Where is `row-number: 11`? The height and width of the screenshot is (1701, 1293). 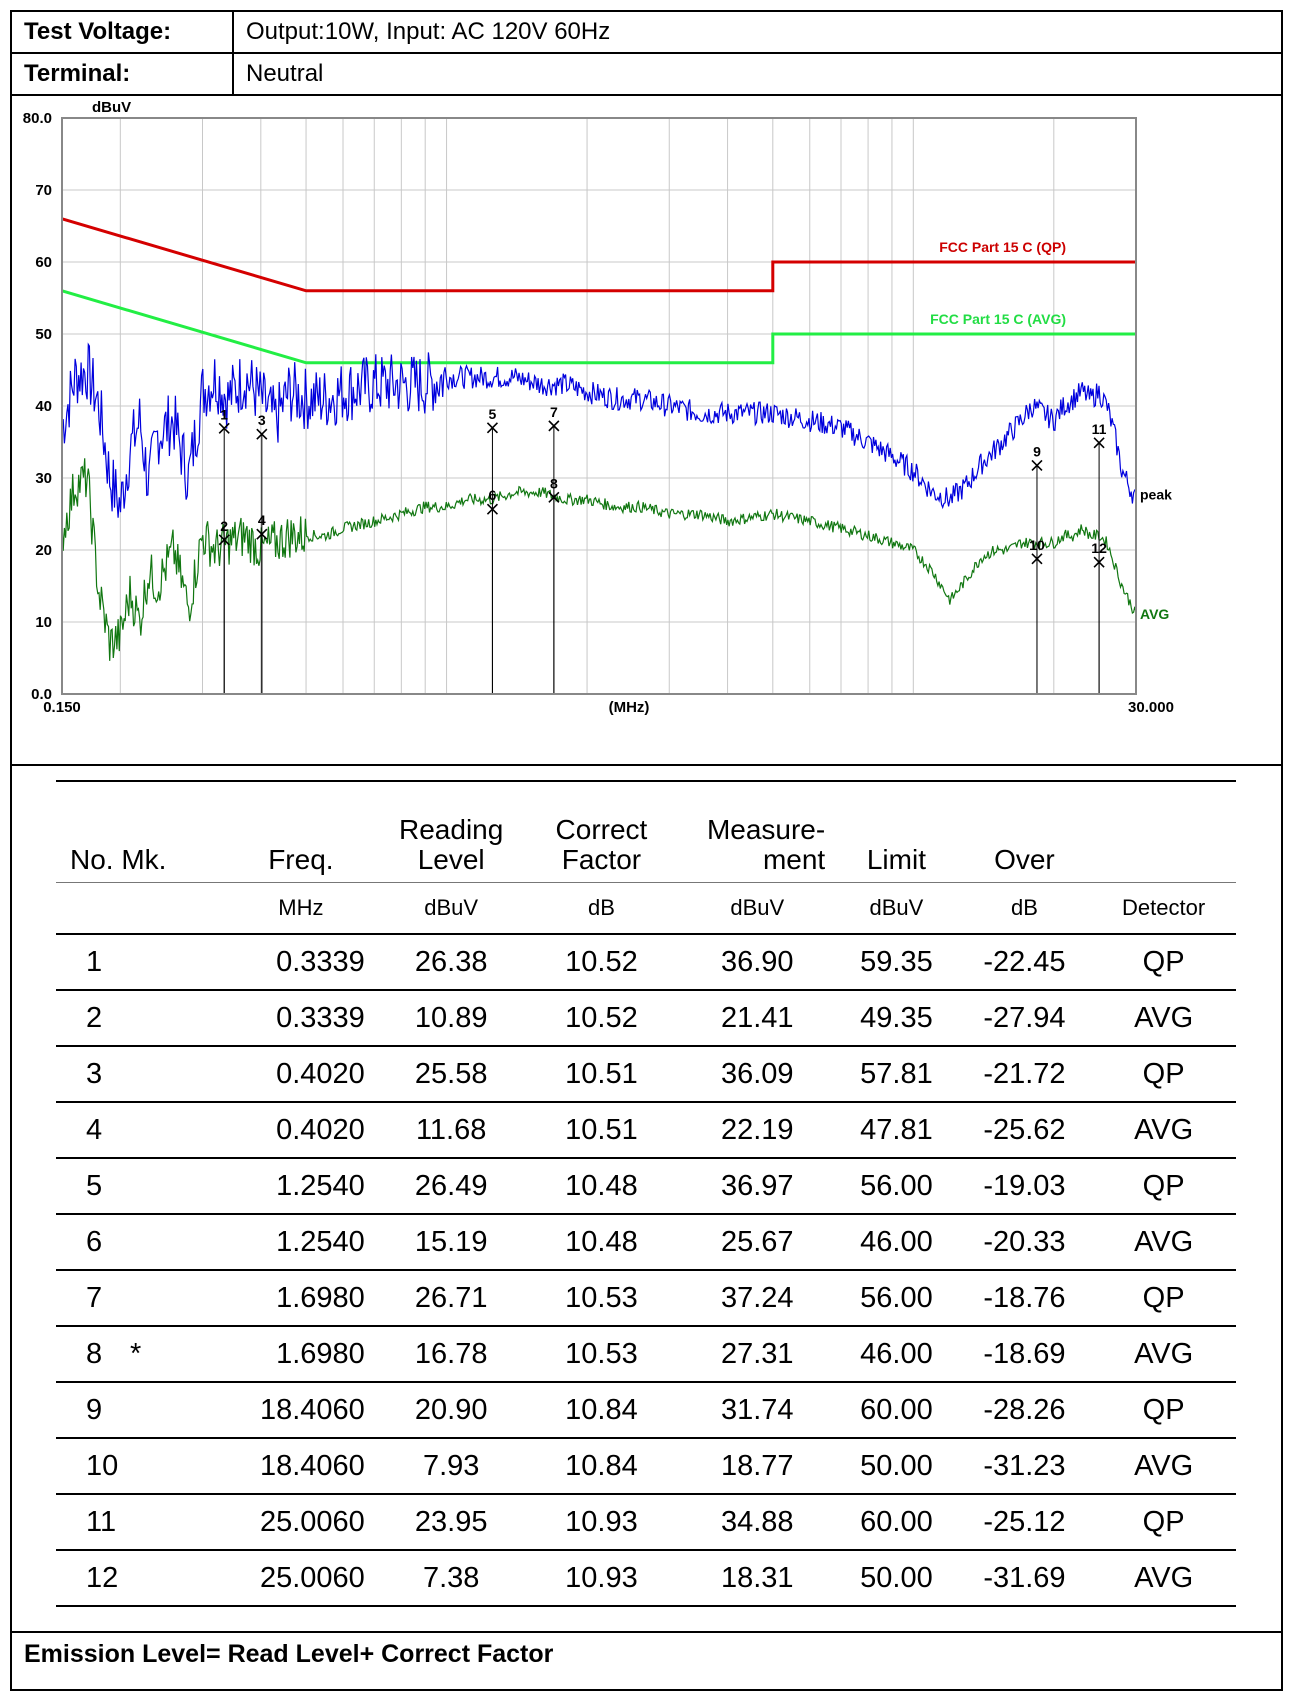 row-number: 11 is located at coordinates (101, 1521).